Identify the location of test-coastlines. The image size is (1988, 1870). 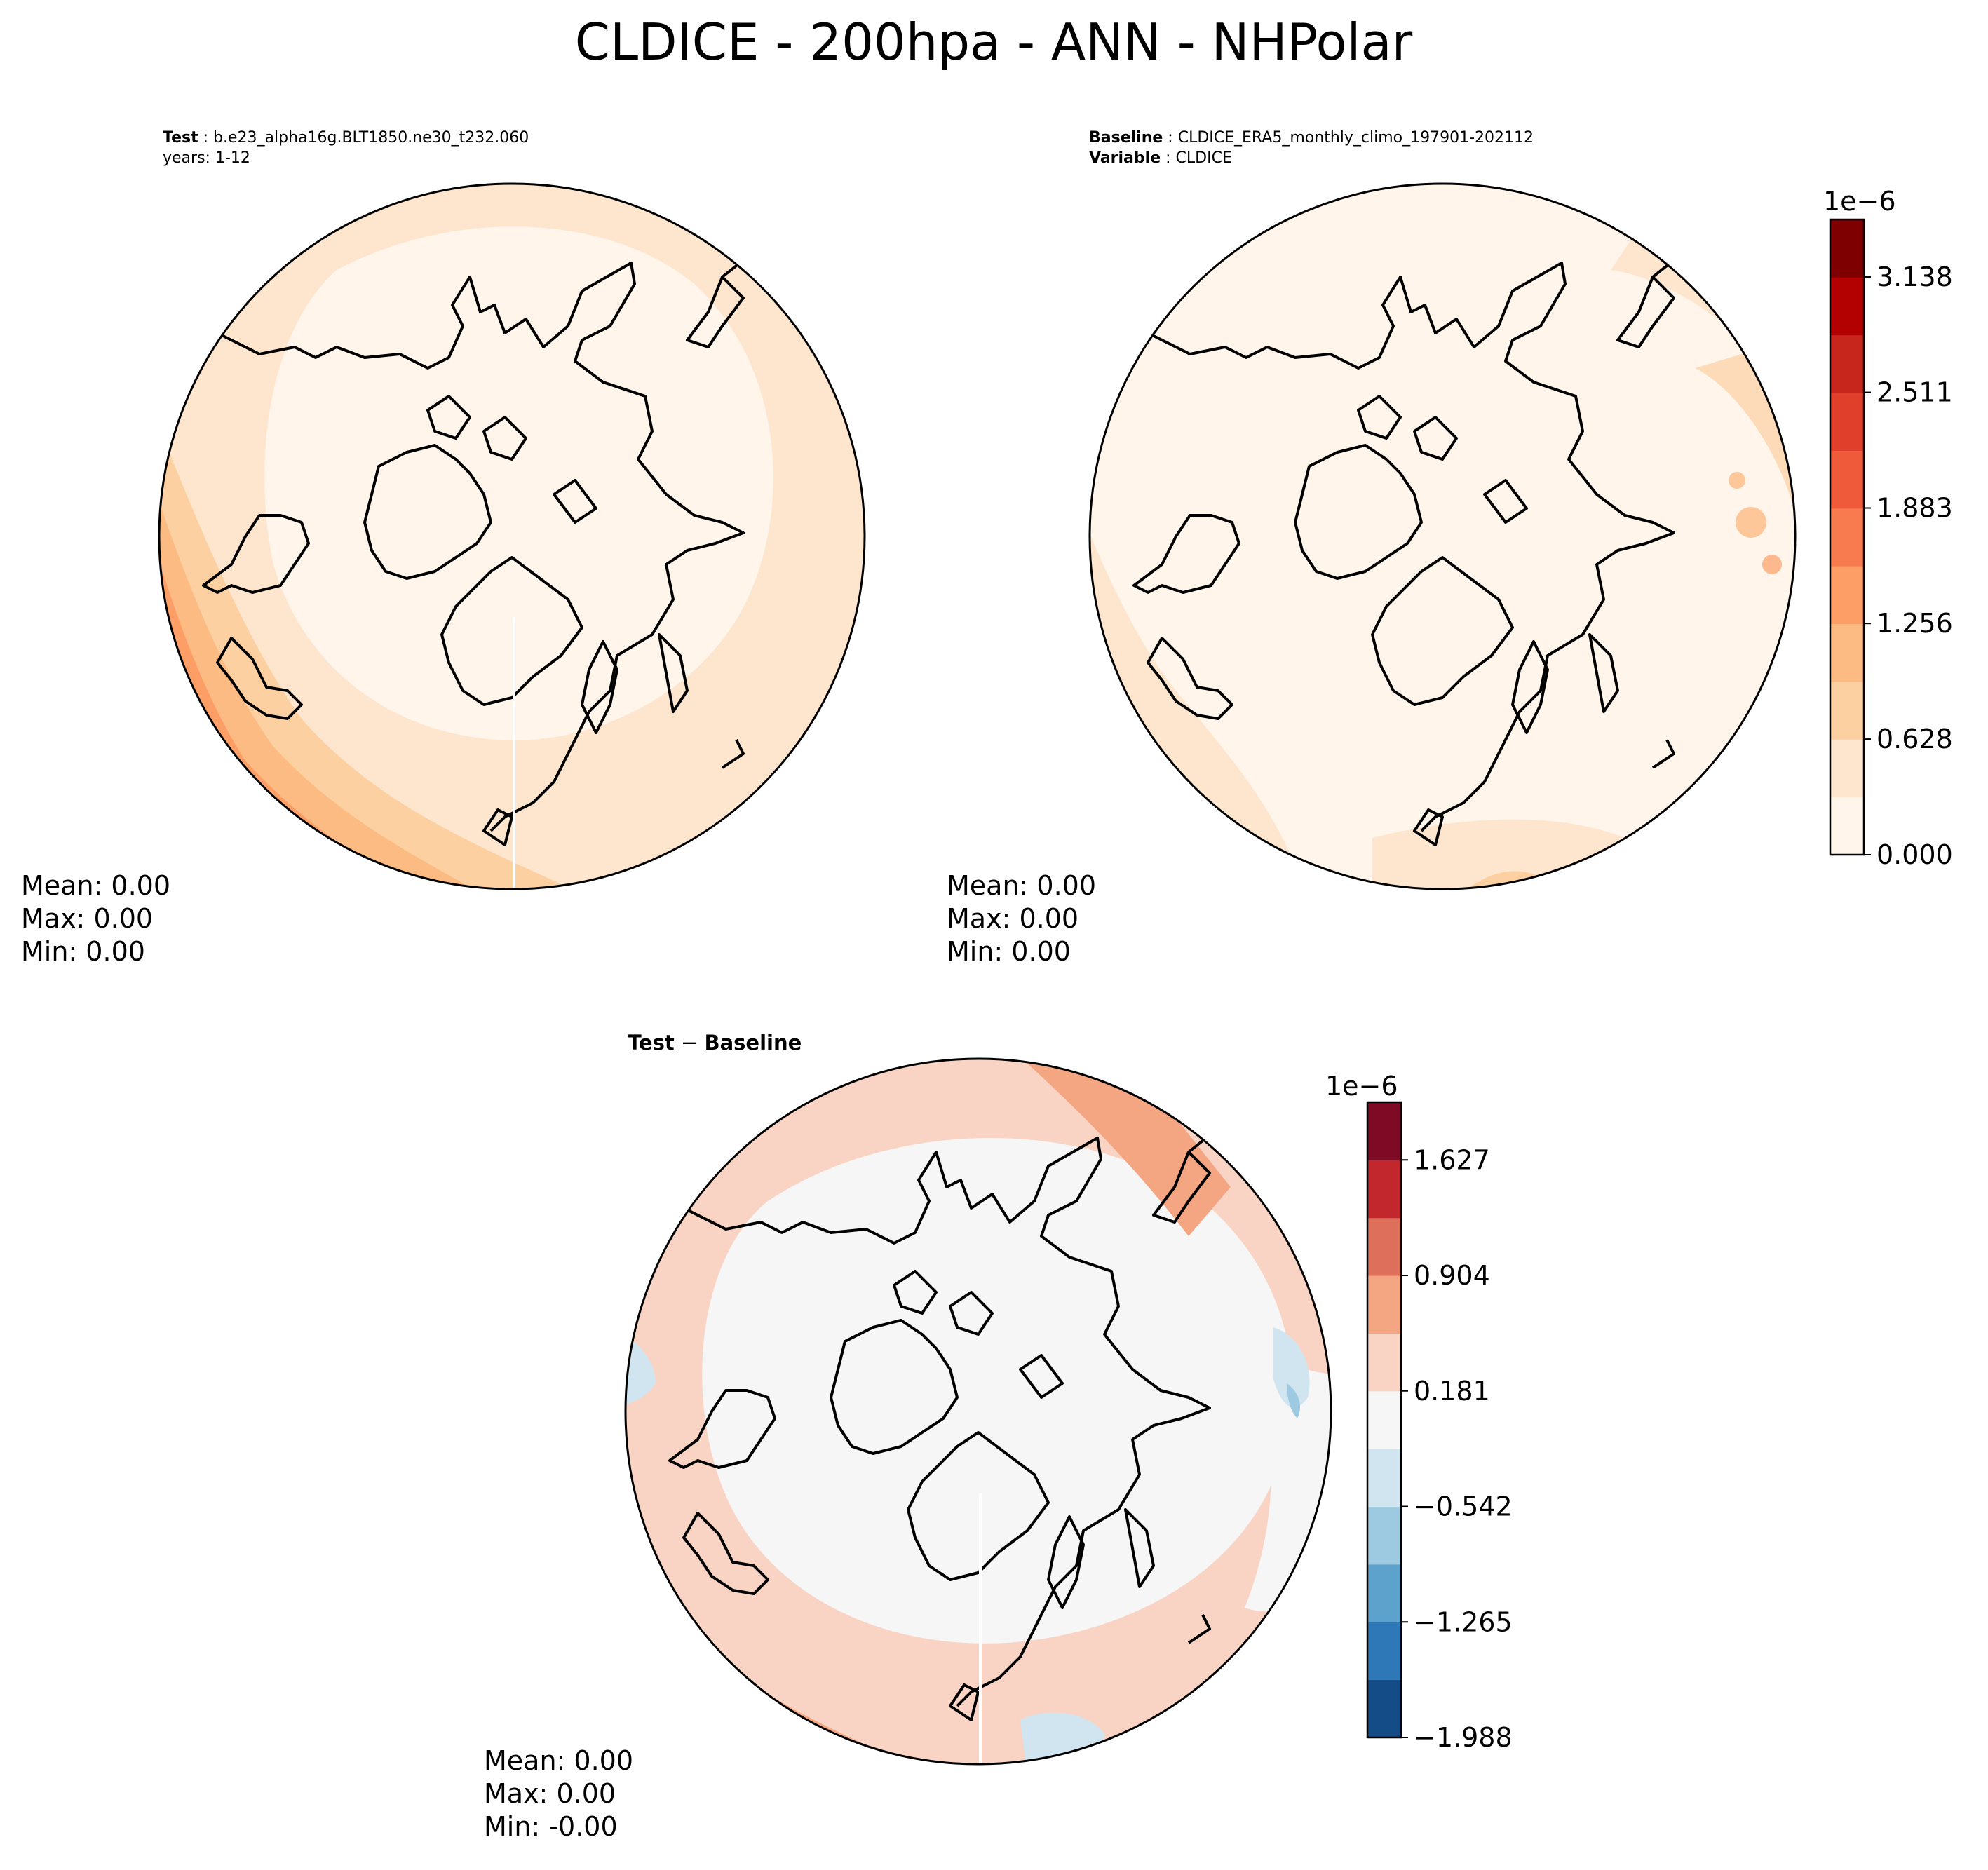
(505, 522).